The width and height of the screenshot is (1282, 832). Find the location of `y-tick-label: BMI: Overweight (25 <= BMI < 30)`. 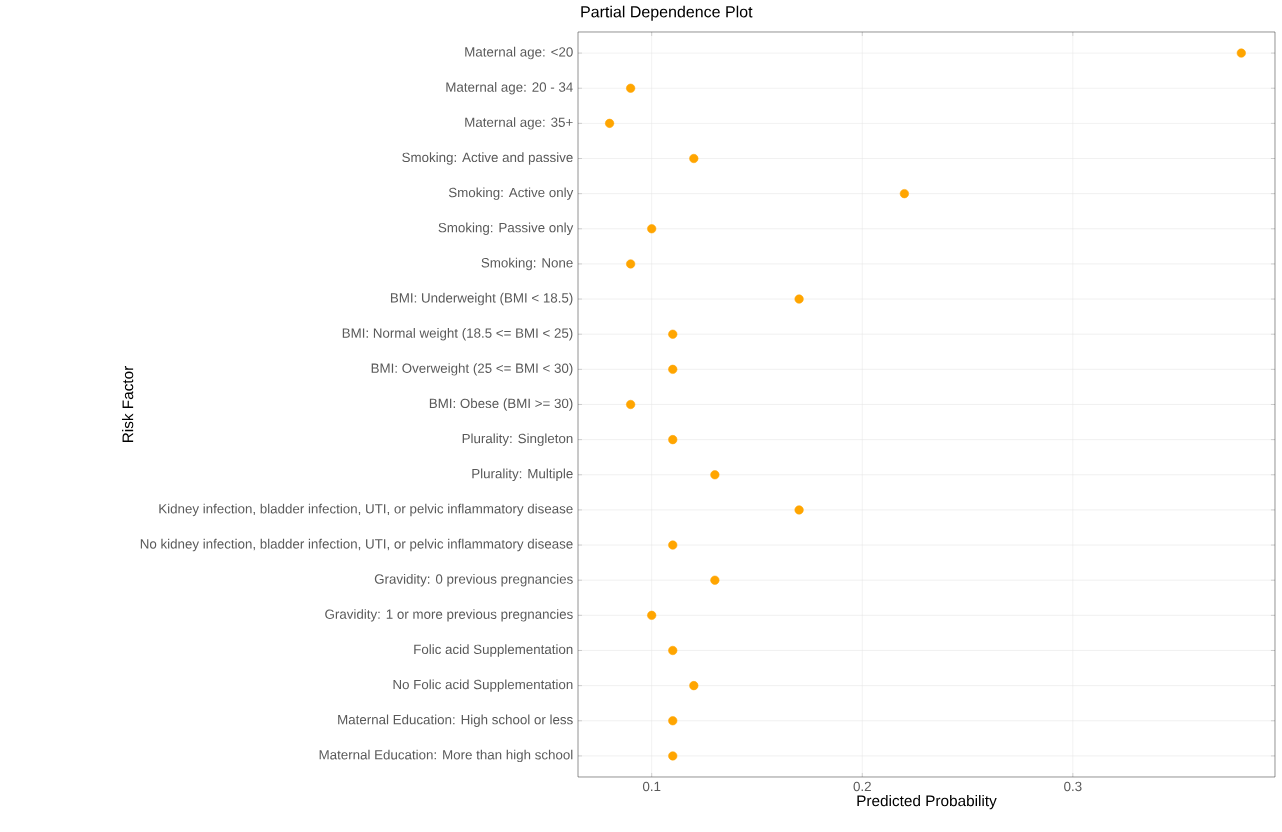

y-tick-label: BMI: Overweight (25 <= BMI < 30) is located at coordinates (472, 369).